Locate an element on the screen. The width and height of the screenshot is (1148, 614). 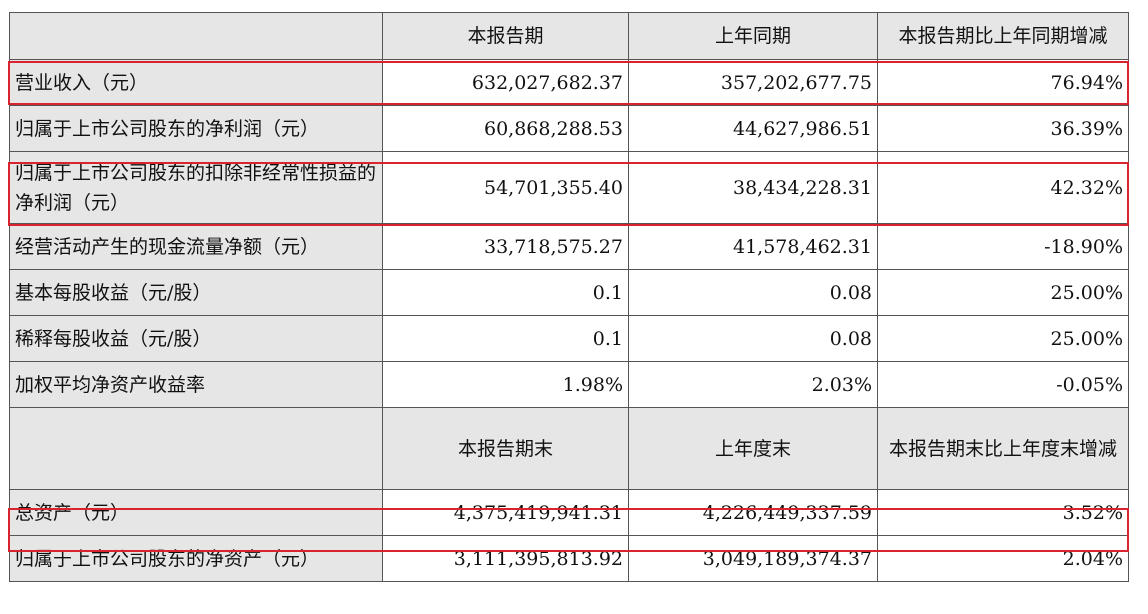
current-value: 3,111,395,813.92 is located at coordinates (505, 558).